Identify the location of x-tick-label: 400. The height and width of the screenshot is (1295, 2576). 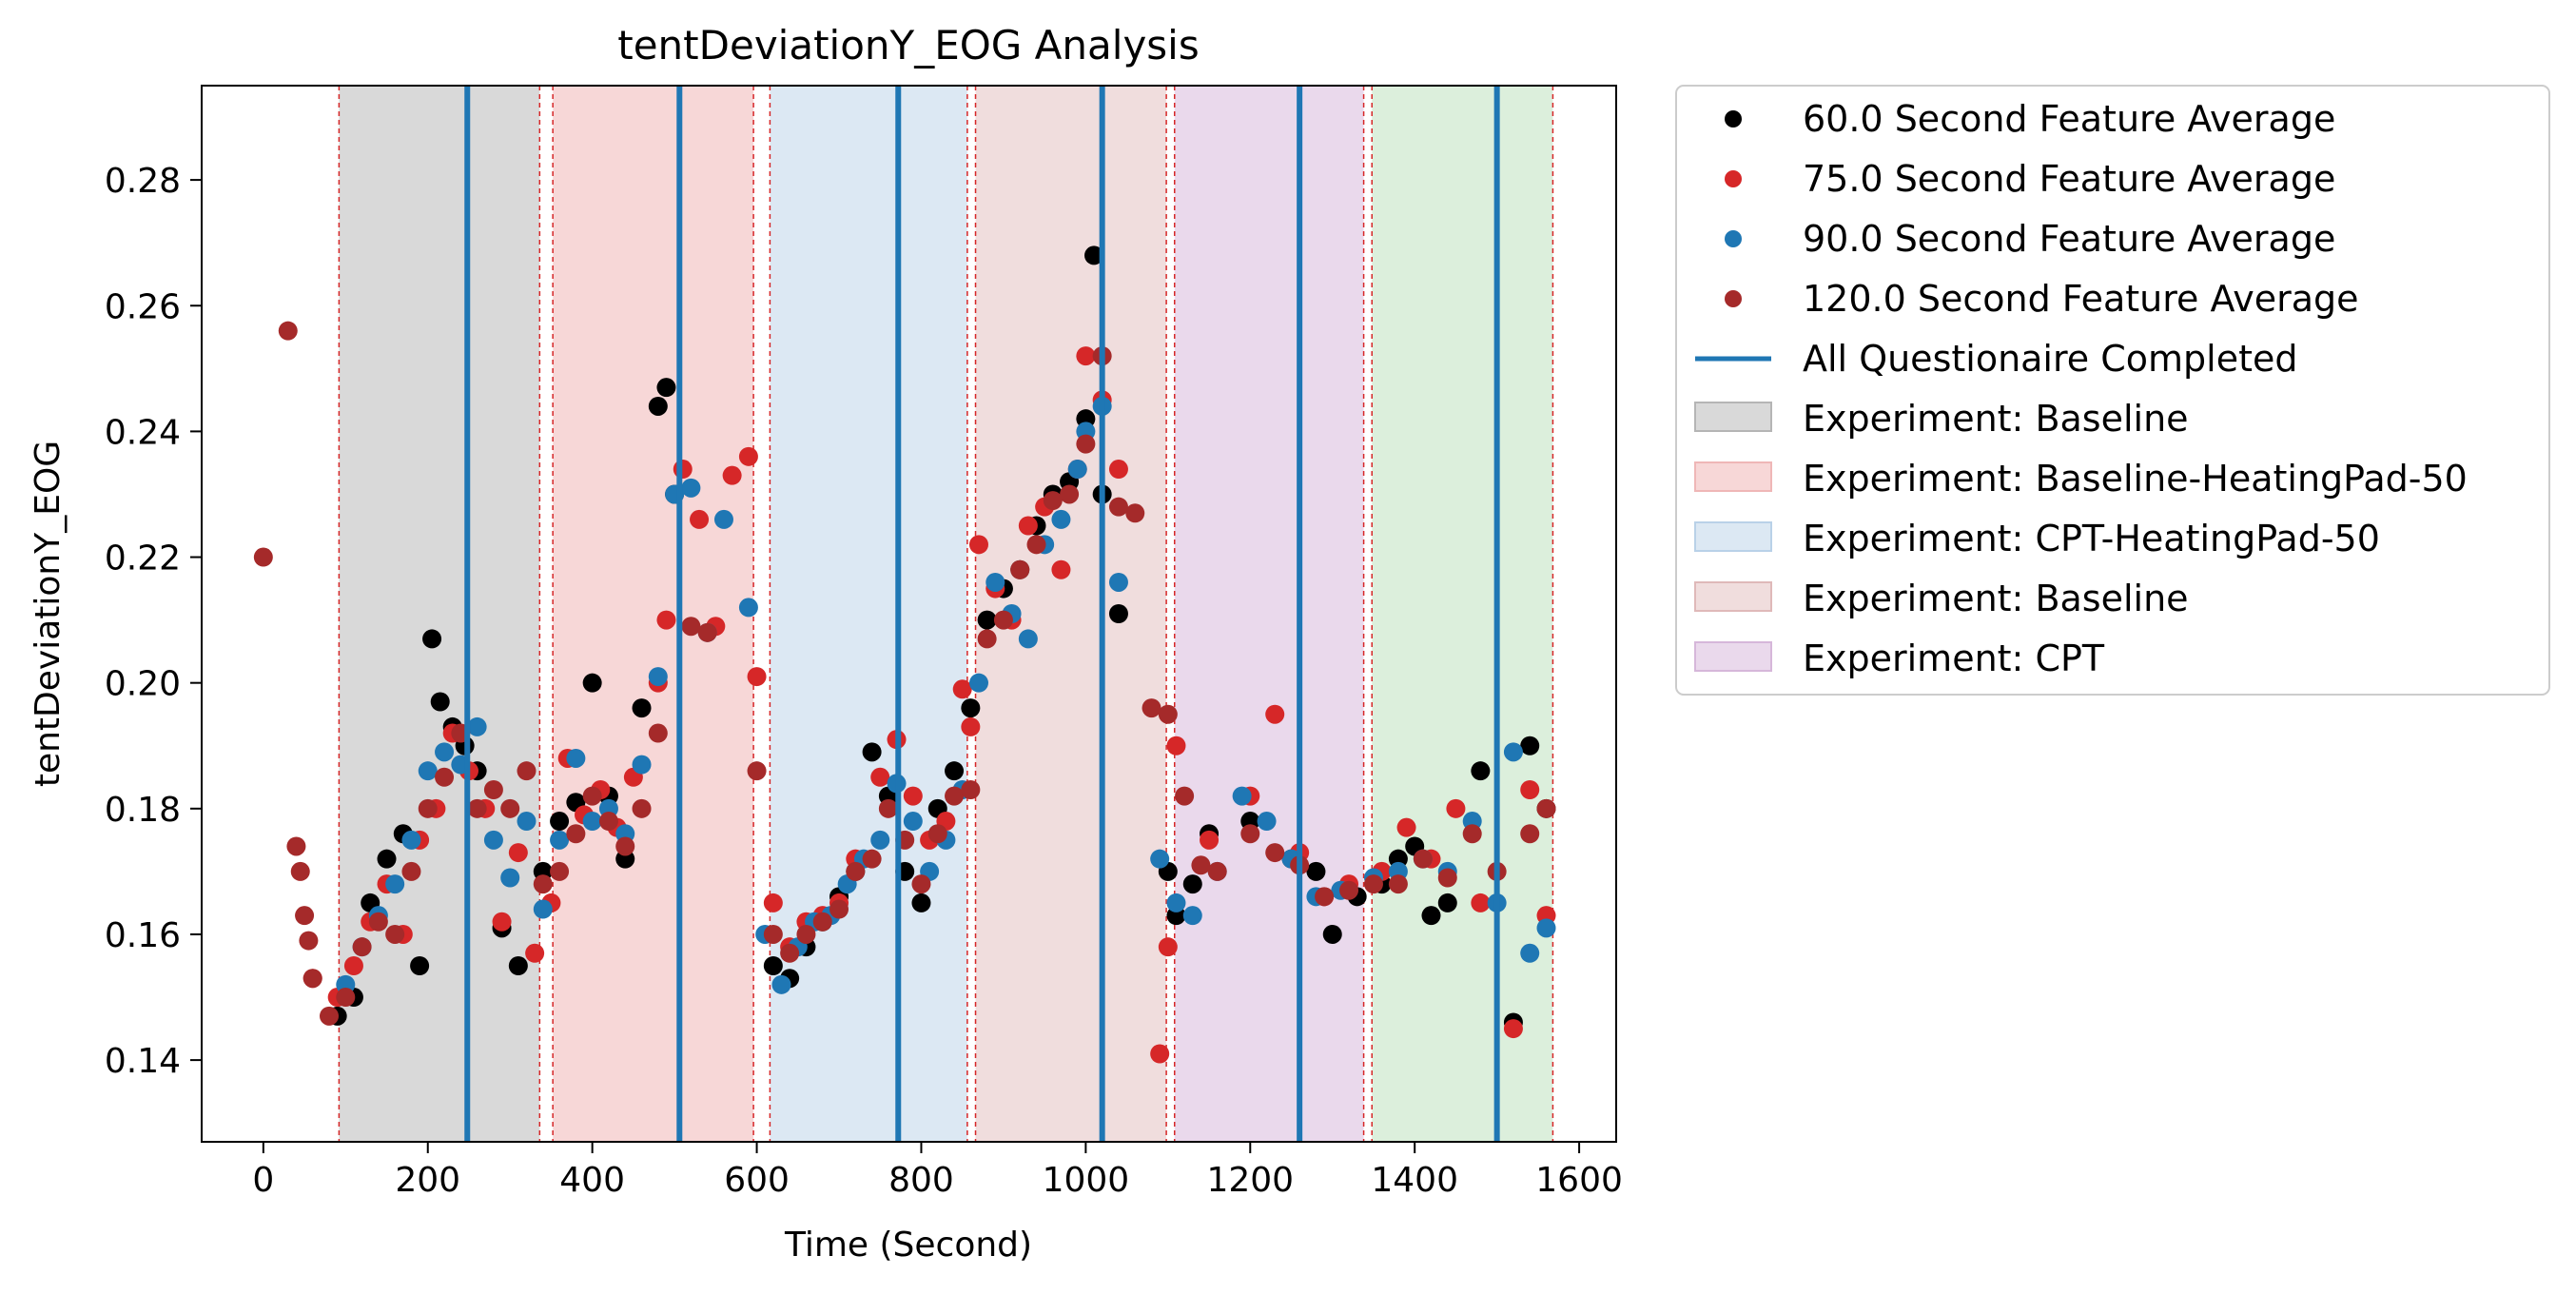
(592, 1180).